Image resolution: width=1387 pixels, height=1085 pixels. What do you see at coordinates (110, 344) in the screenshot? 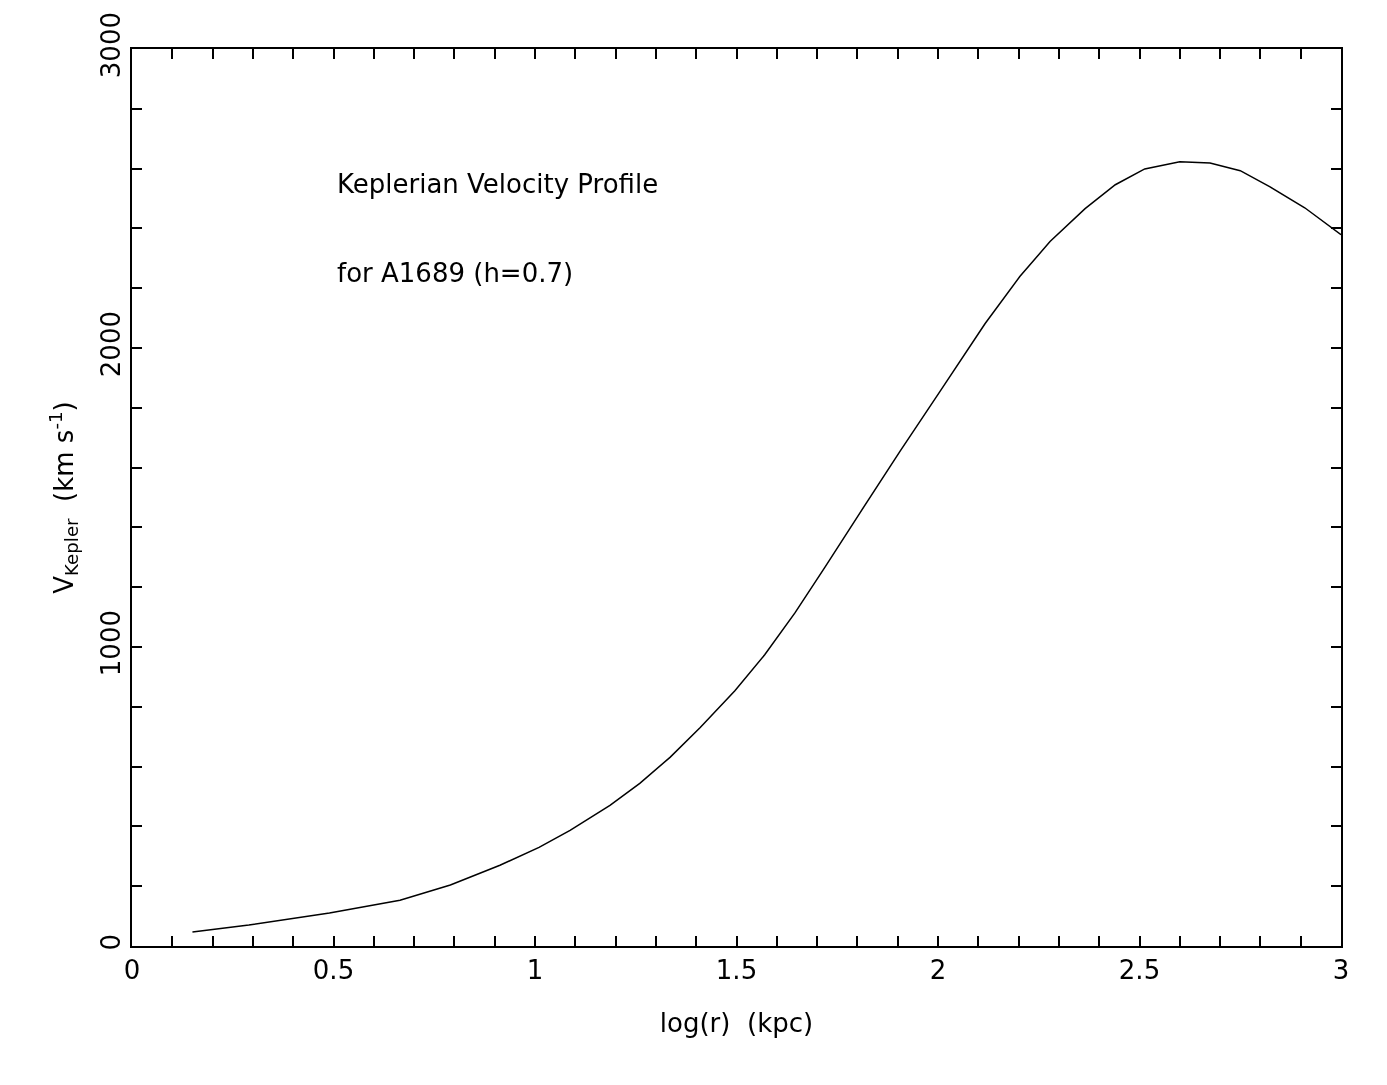
I see `y-tick-label: 2000` at bounding box center [110, 344].